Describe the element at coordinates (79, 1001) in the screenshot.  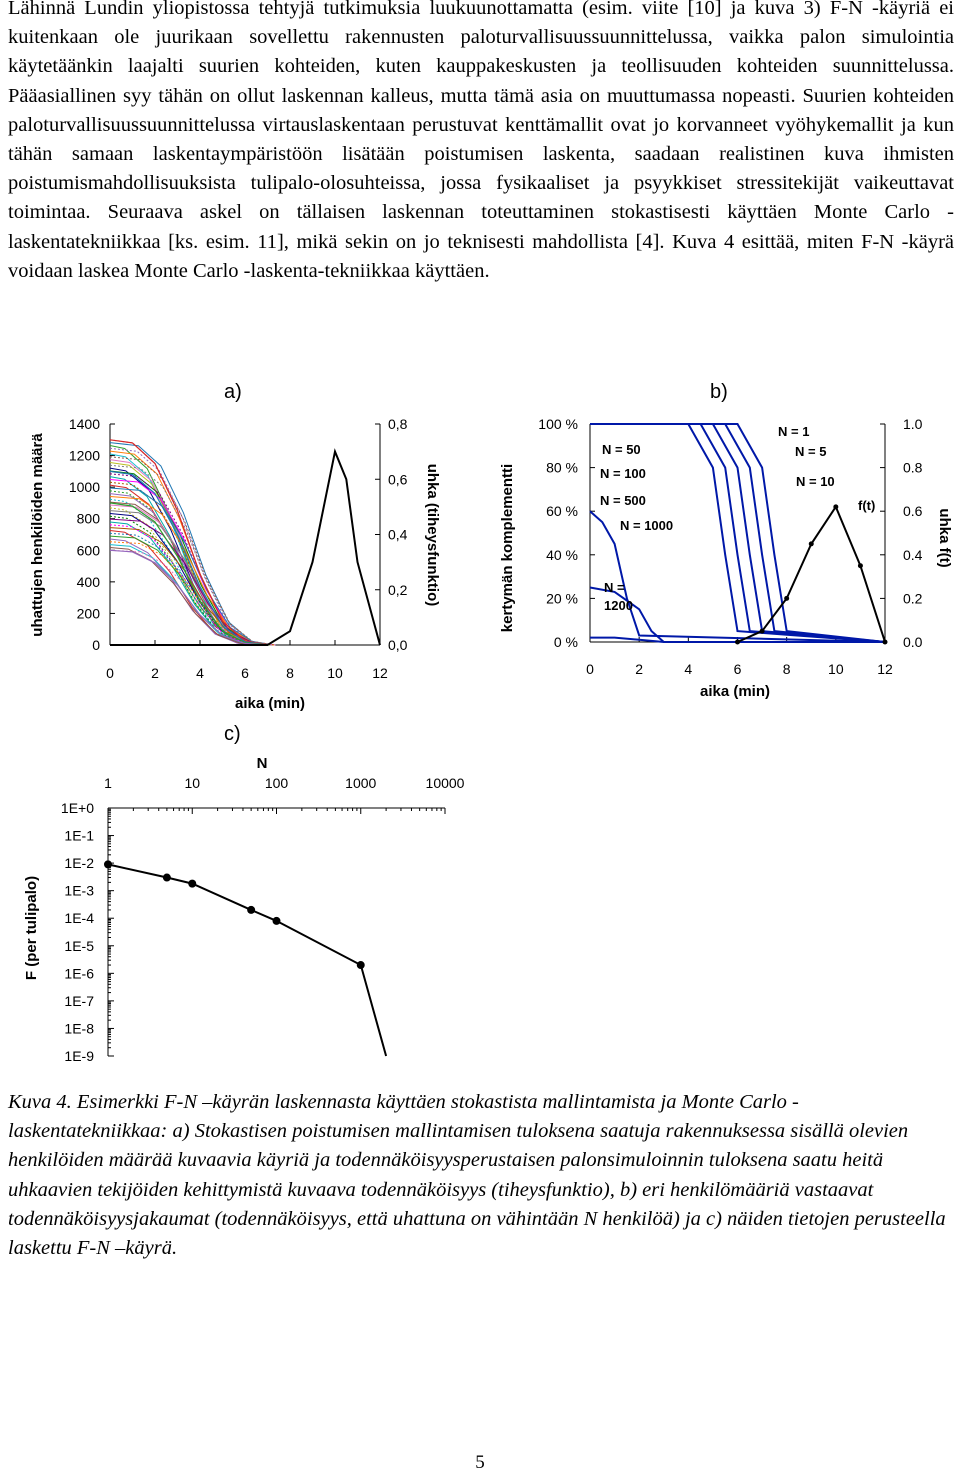
I see `chart-c-y-tick-label: 1E-7` at that location.